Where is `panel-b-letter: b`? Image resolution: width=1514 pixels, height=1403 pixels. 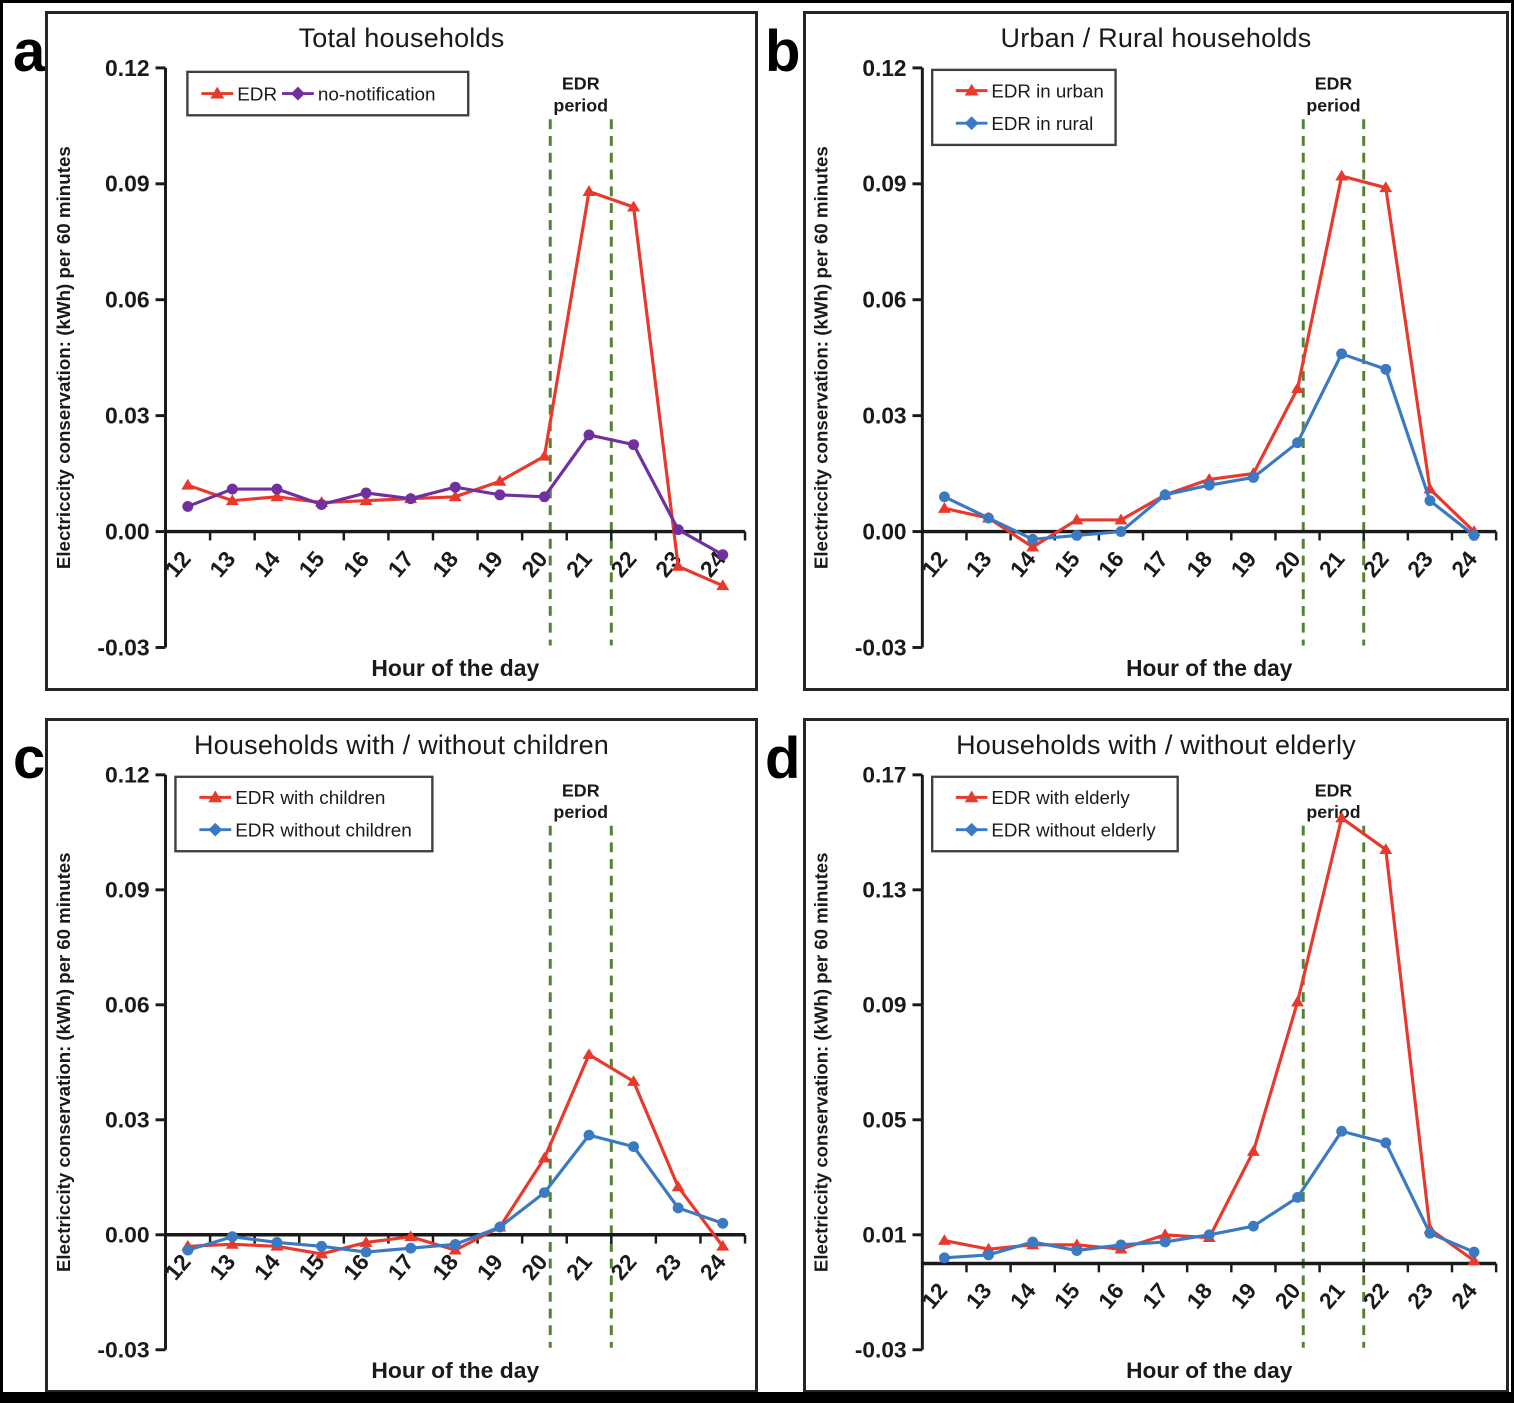
panel-b-letter: b is located at coordinates (783, 51).